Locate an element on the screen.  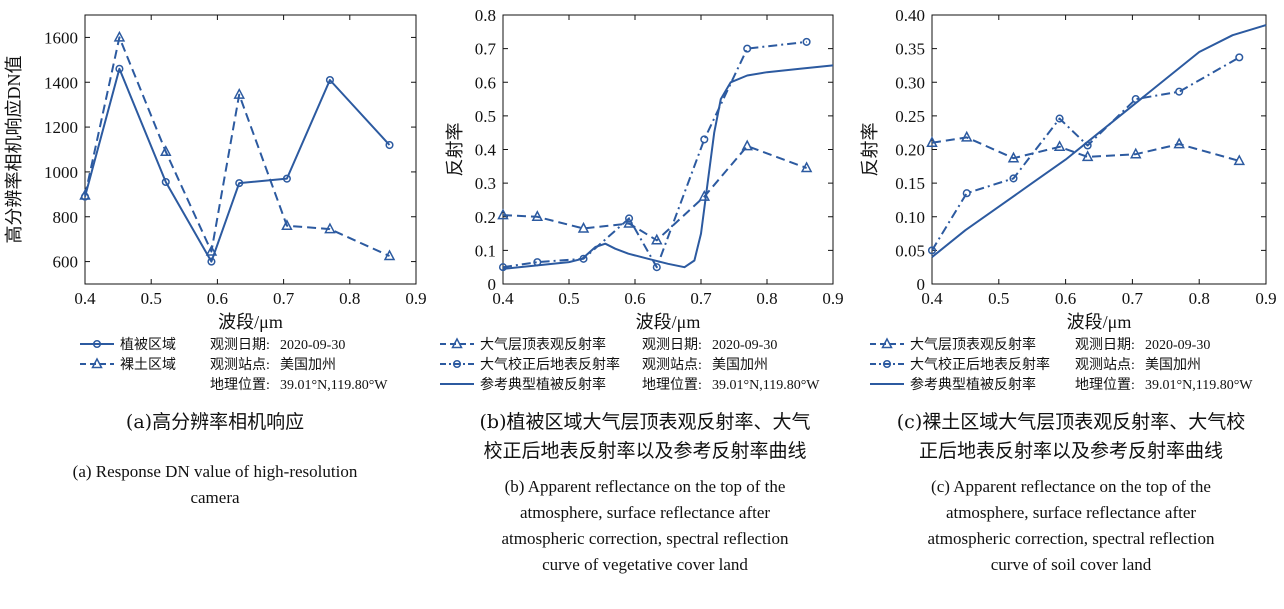
caption-b-zh: (b)植被区域大气层顶表观反射率、大气 校正后地表反射率以及参考反射率曲线 is located at coordinates (645, 437).